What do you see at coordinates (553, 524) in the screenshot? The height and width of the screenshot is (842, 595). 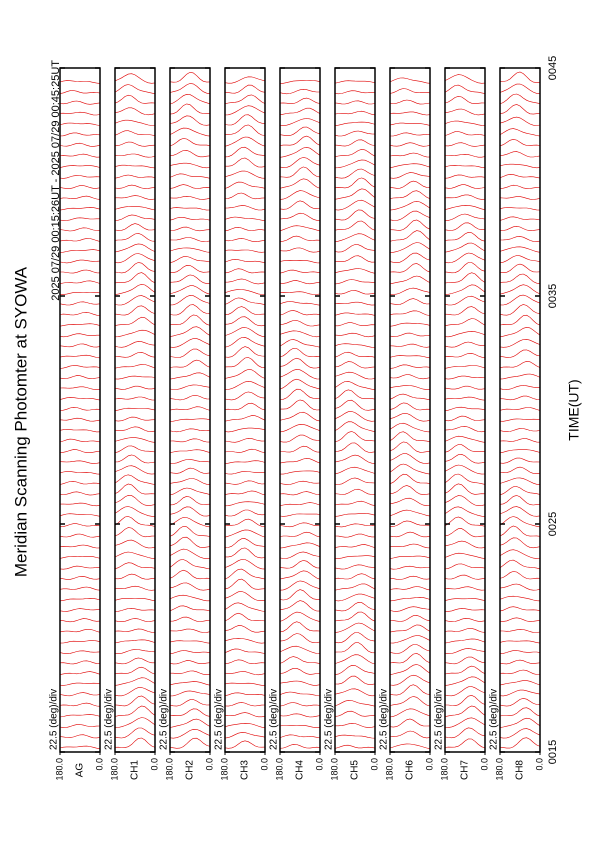 I see `x-tick-label: 0025` at bounding box center [553, 524].